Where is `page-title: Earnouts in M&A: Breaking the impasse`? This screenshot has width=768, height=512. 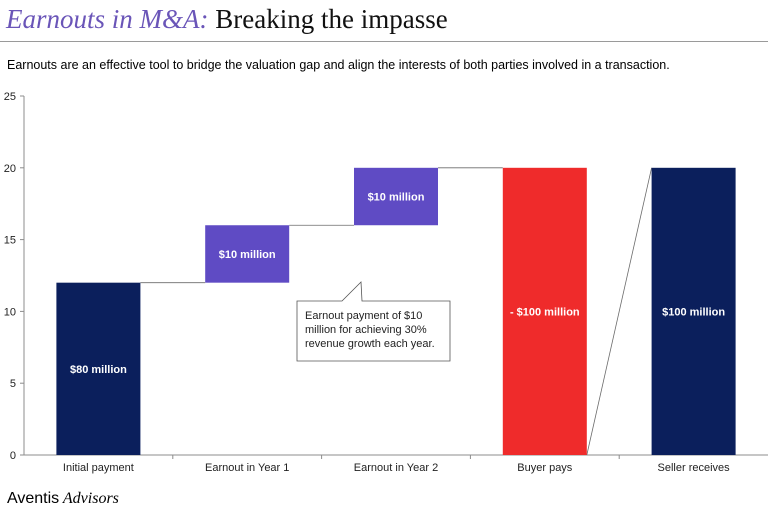 page-title: Earnouts in M&A: Breaking the impasse is located at coordinates (227, 19).